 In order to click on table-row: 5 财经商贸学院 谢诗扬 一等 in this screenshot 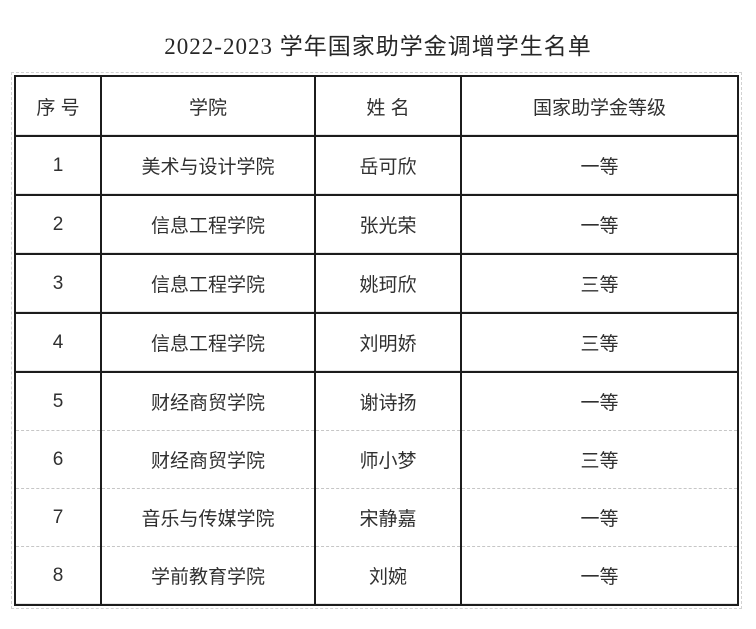, I will do `click(376, 401)`.